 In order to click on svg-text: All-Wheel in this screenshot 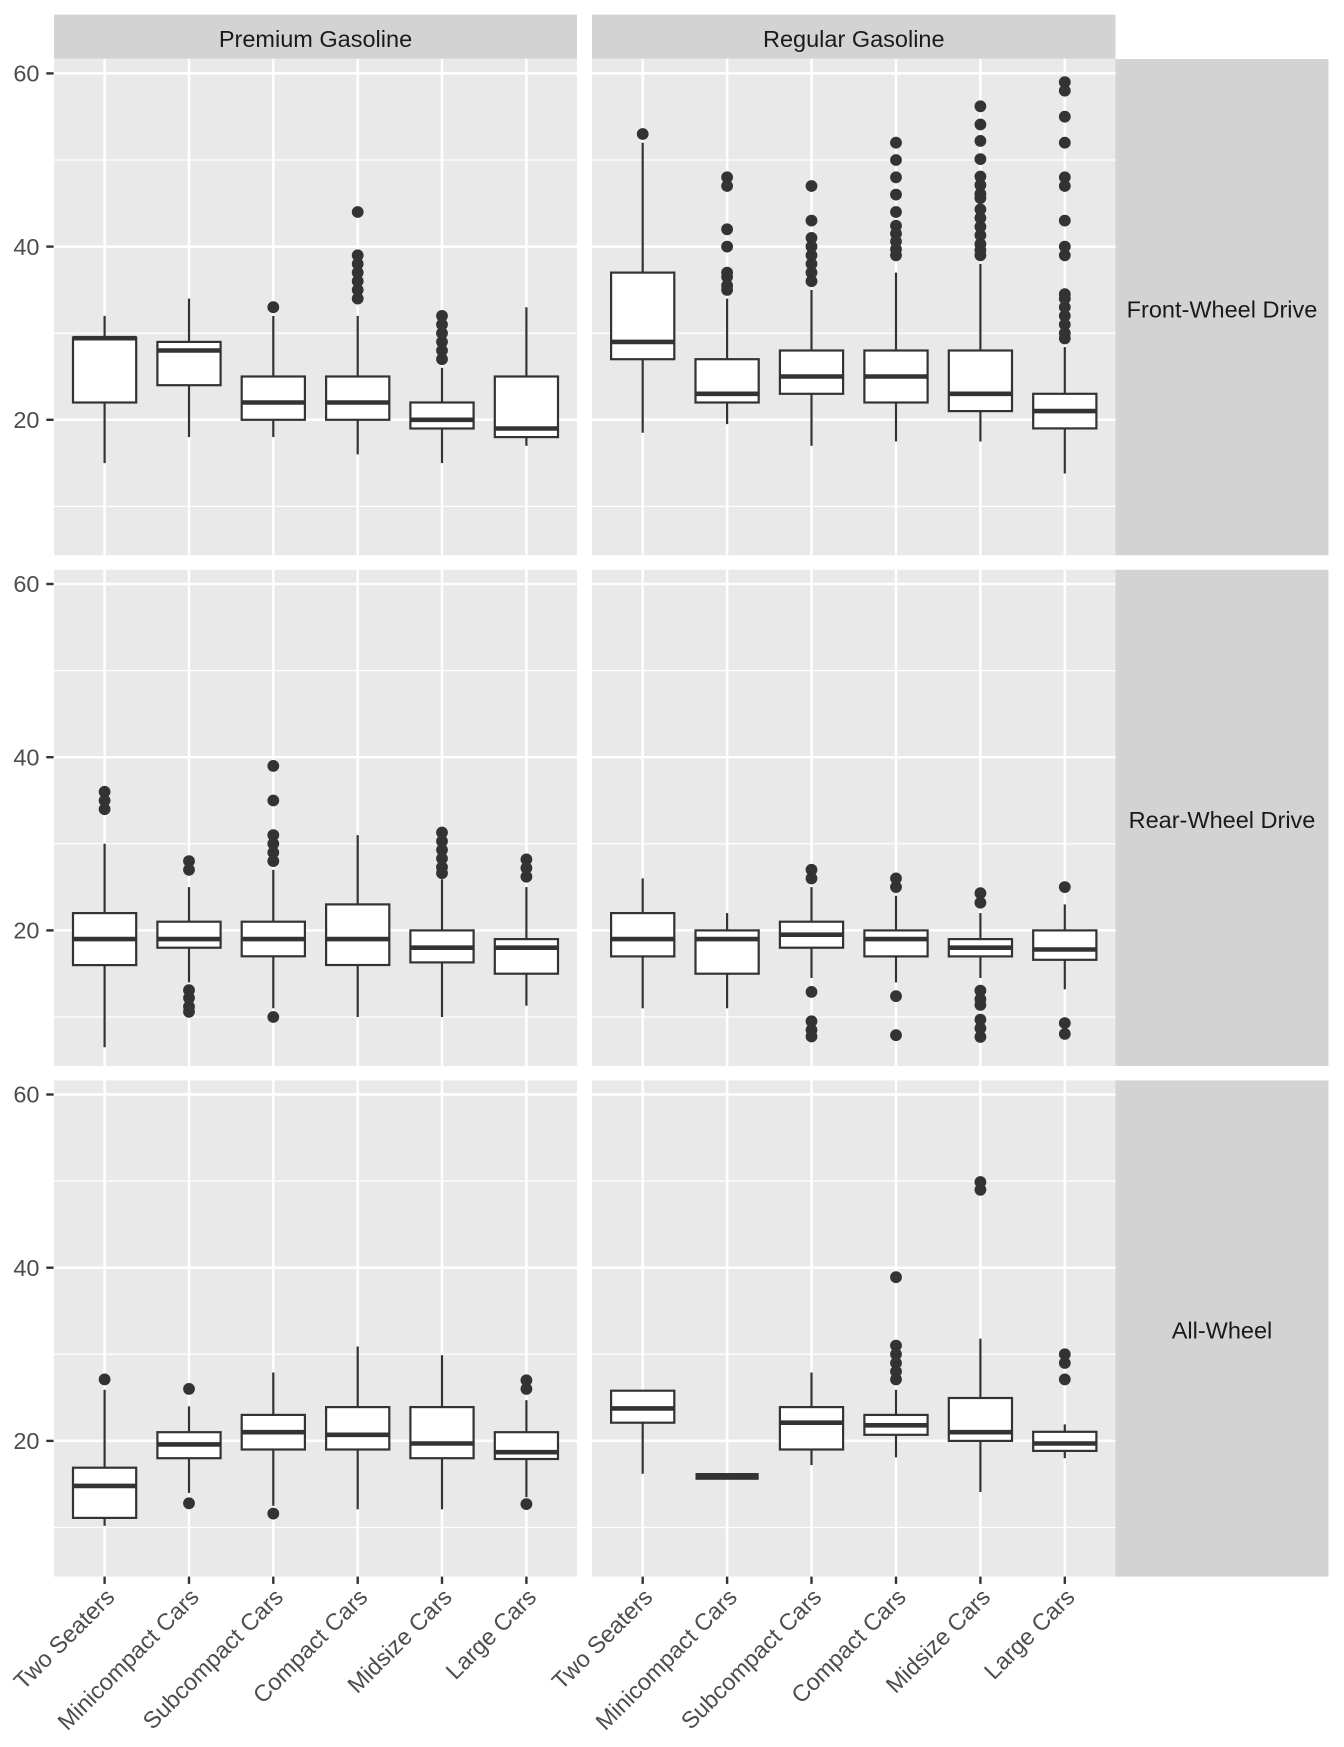, I will do `click(1222, 1331)`.